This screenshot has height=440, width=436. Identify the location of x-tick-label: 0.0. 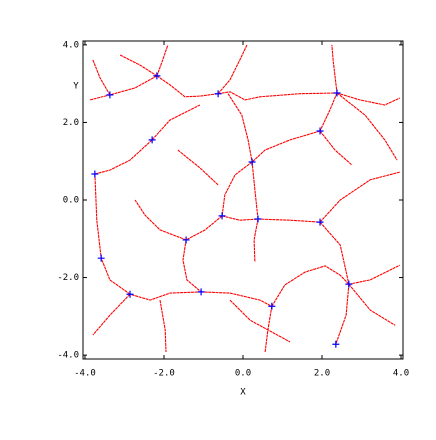
(243, 374).